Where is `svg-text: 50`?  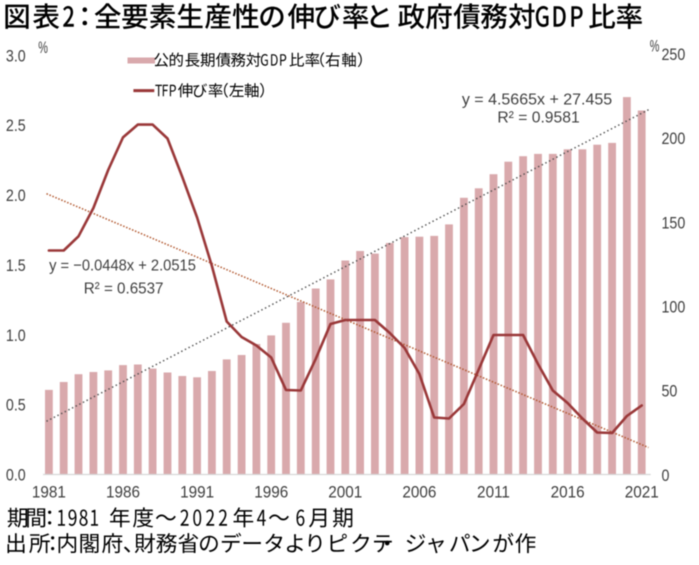
svg-text: 50 is located at coordinates (670, 392).